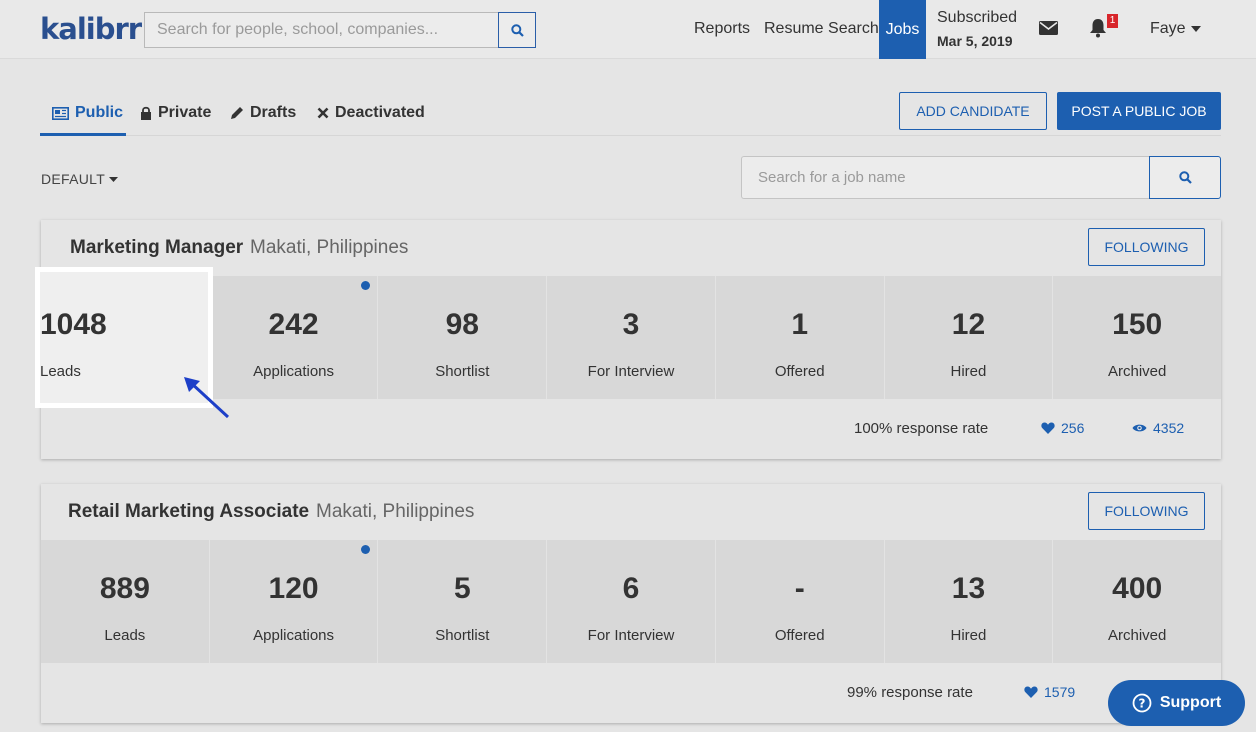 The width and height of the screenshot is (1256, 732). I want to click on stat-offered: 1 Offered, so click(800, 337).